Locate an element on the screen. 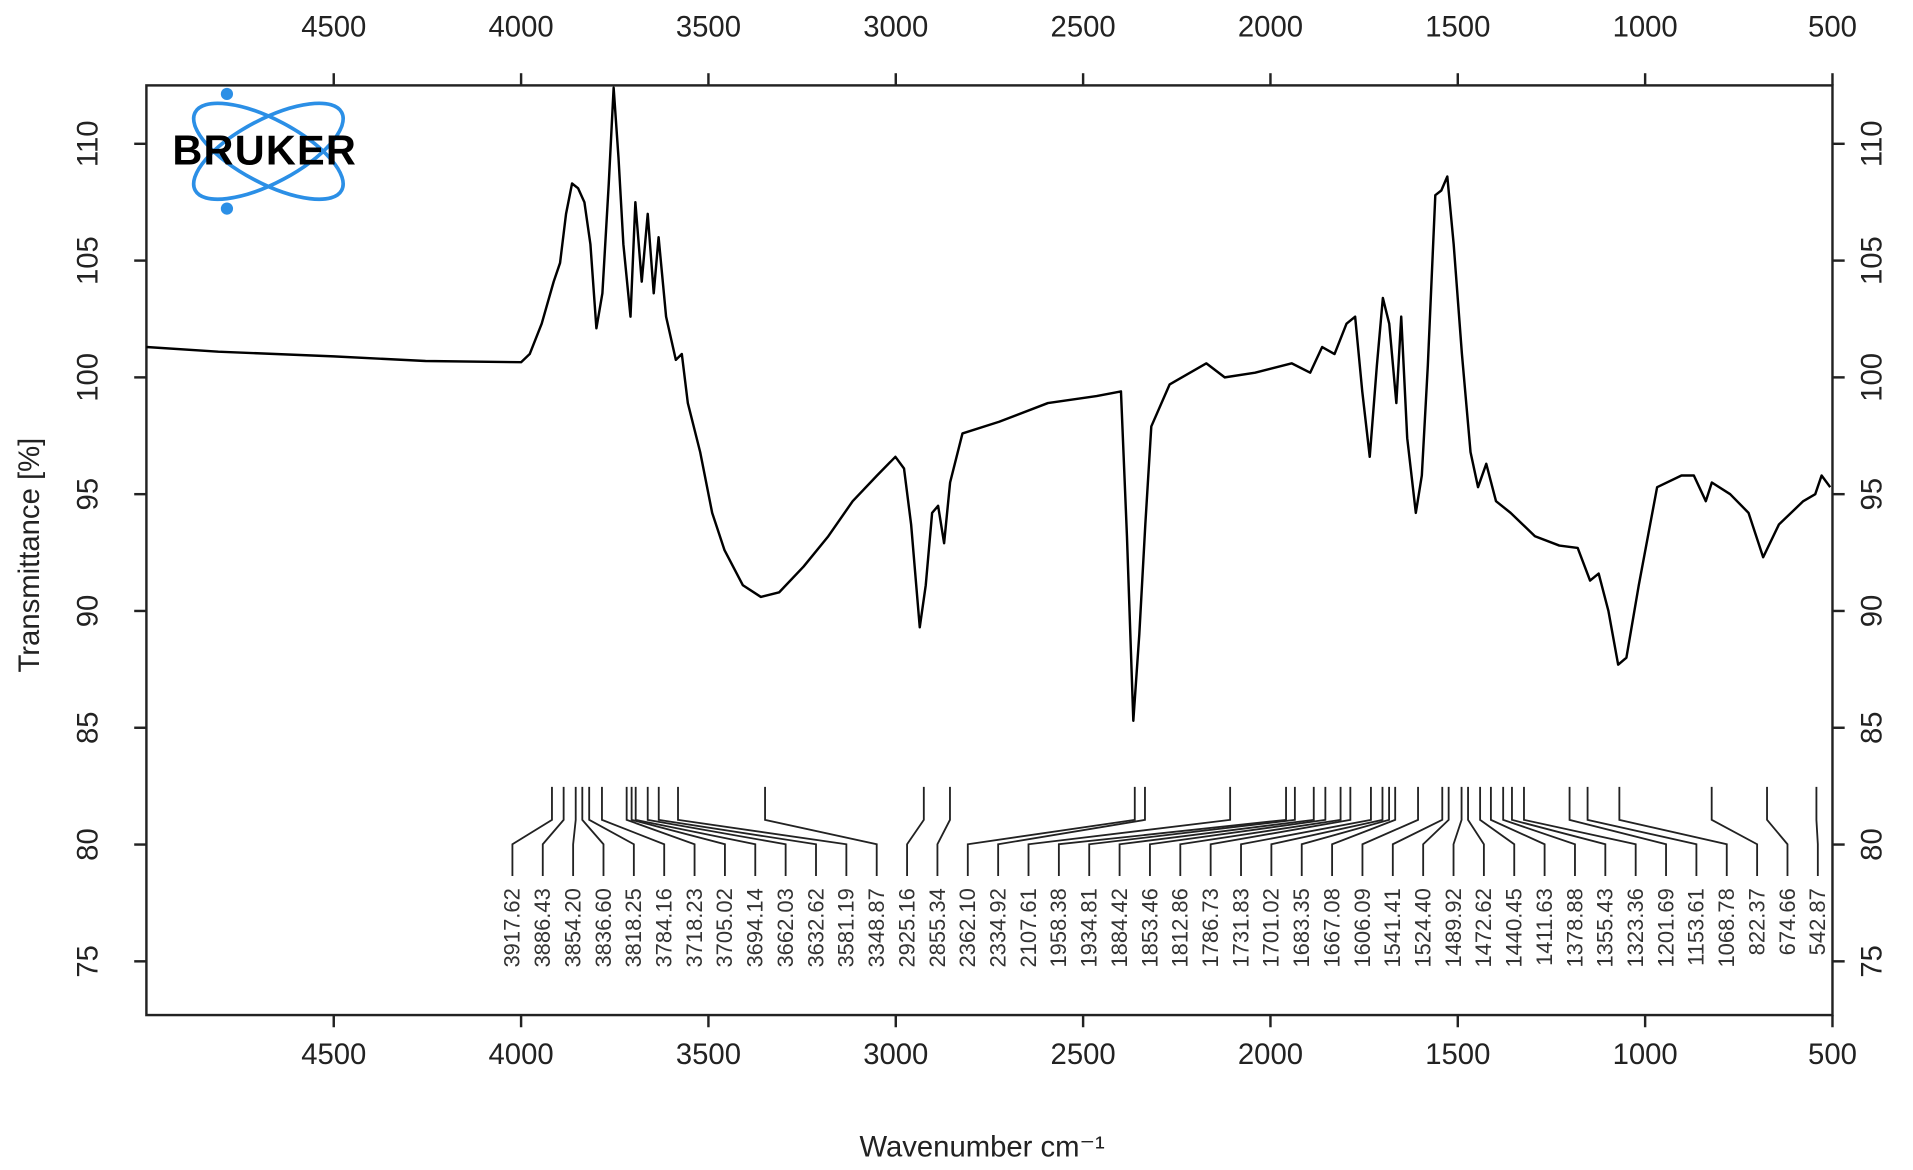 The width and height of the screenshot is (1913, 1170). peak-label: 1489.92 is located at coordinates (1453, 927).